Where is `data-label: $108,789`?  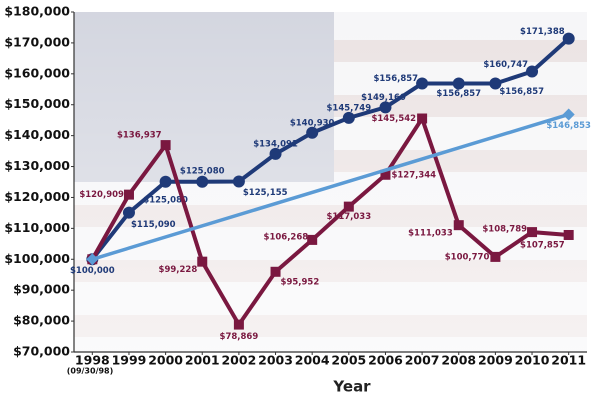
data-label: $108,789 is located at coordinates (504, 230).